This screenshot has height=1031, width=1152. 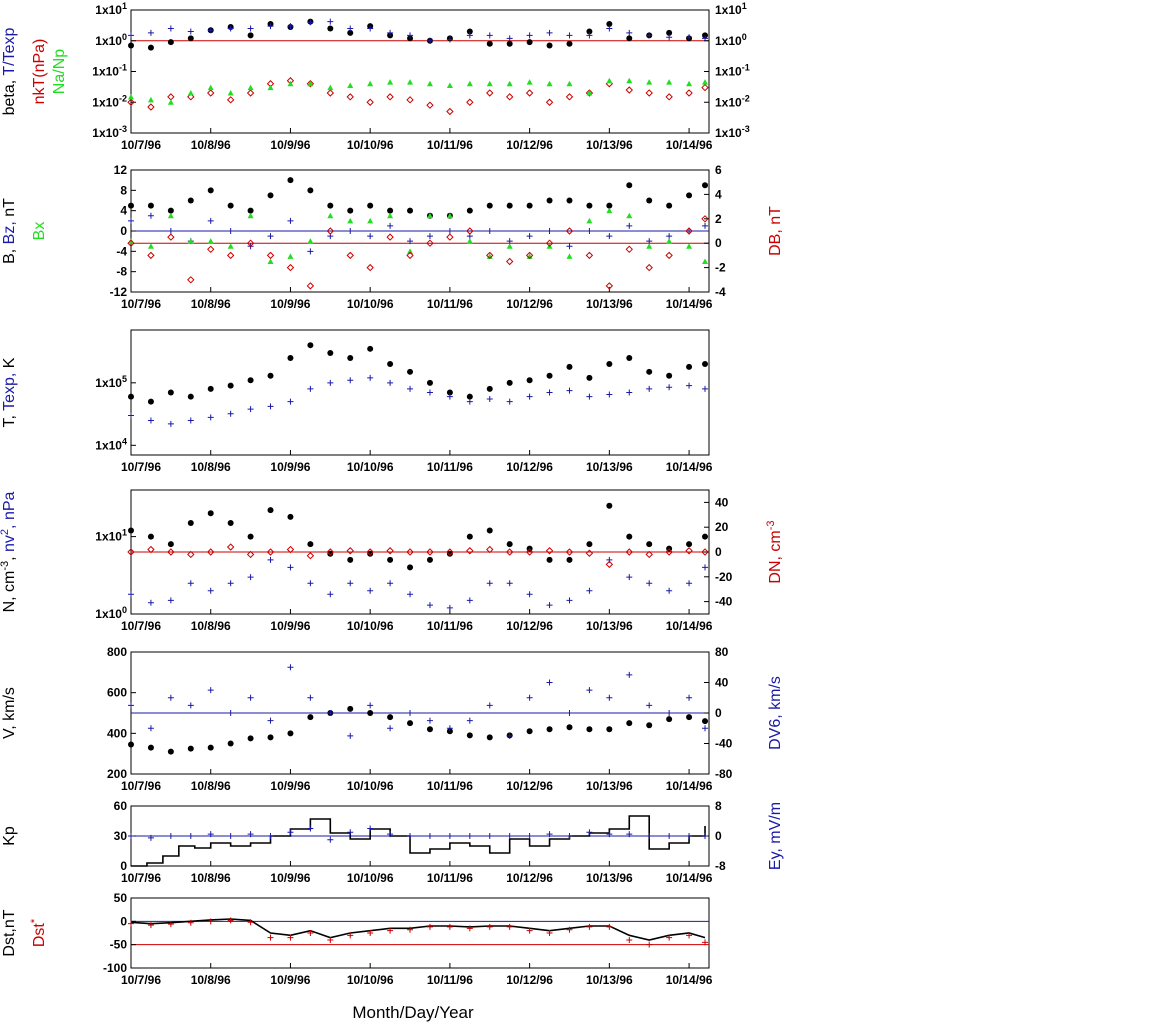 I want to click on x-tick-label: 10/8/96, so click(x=211, y=786).